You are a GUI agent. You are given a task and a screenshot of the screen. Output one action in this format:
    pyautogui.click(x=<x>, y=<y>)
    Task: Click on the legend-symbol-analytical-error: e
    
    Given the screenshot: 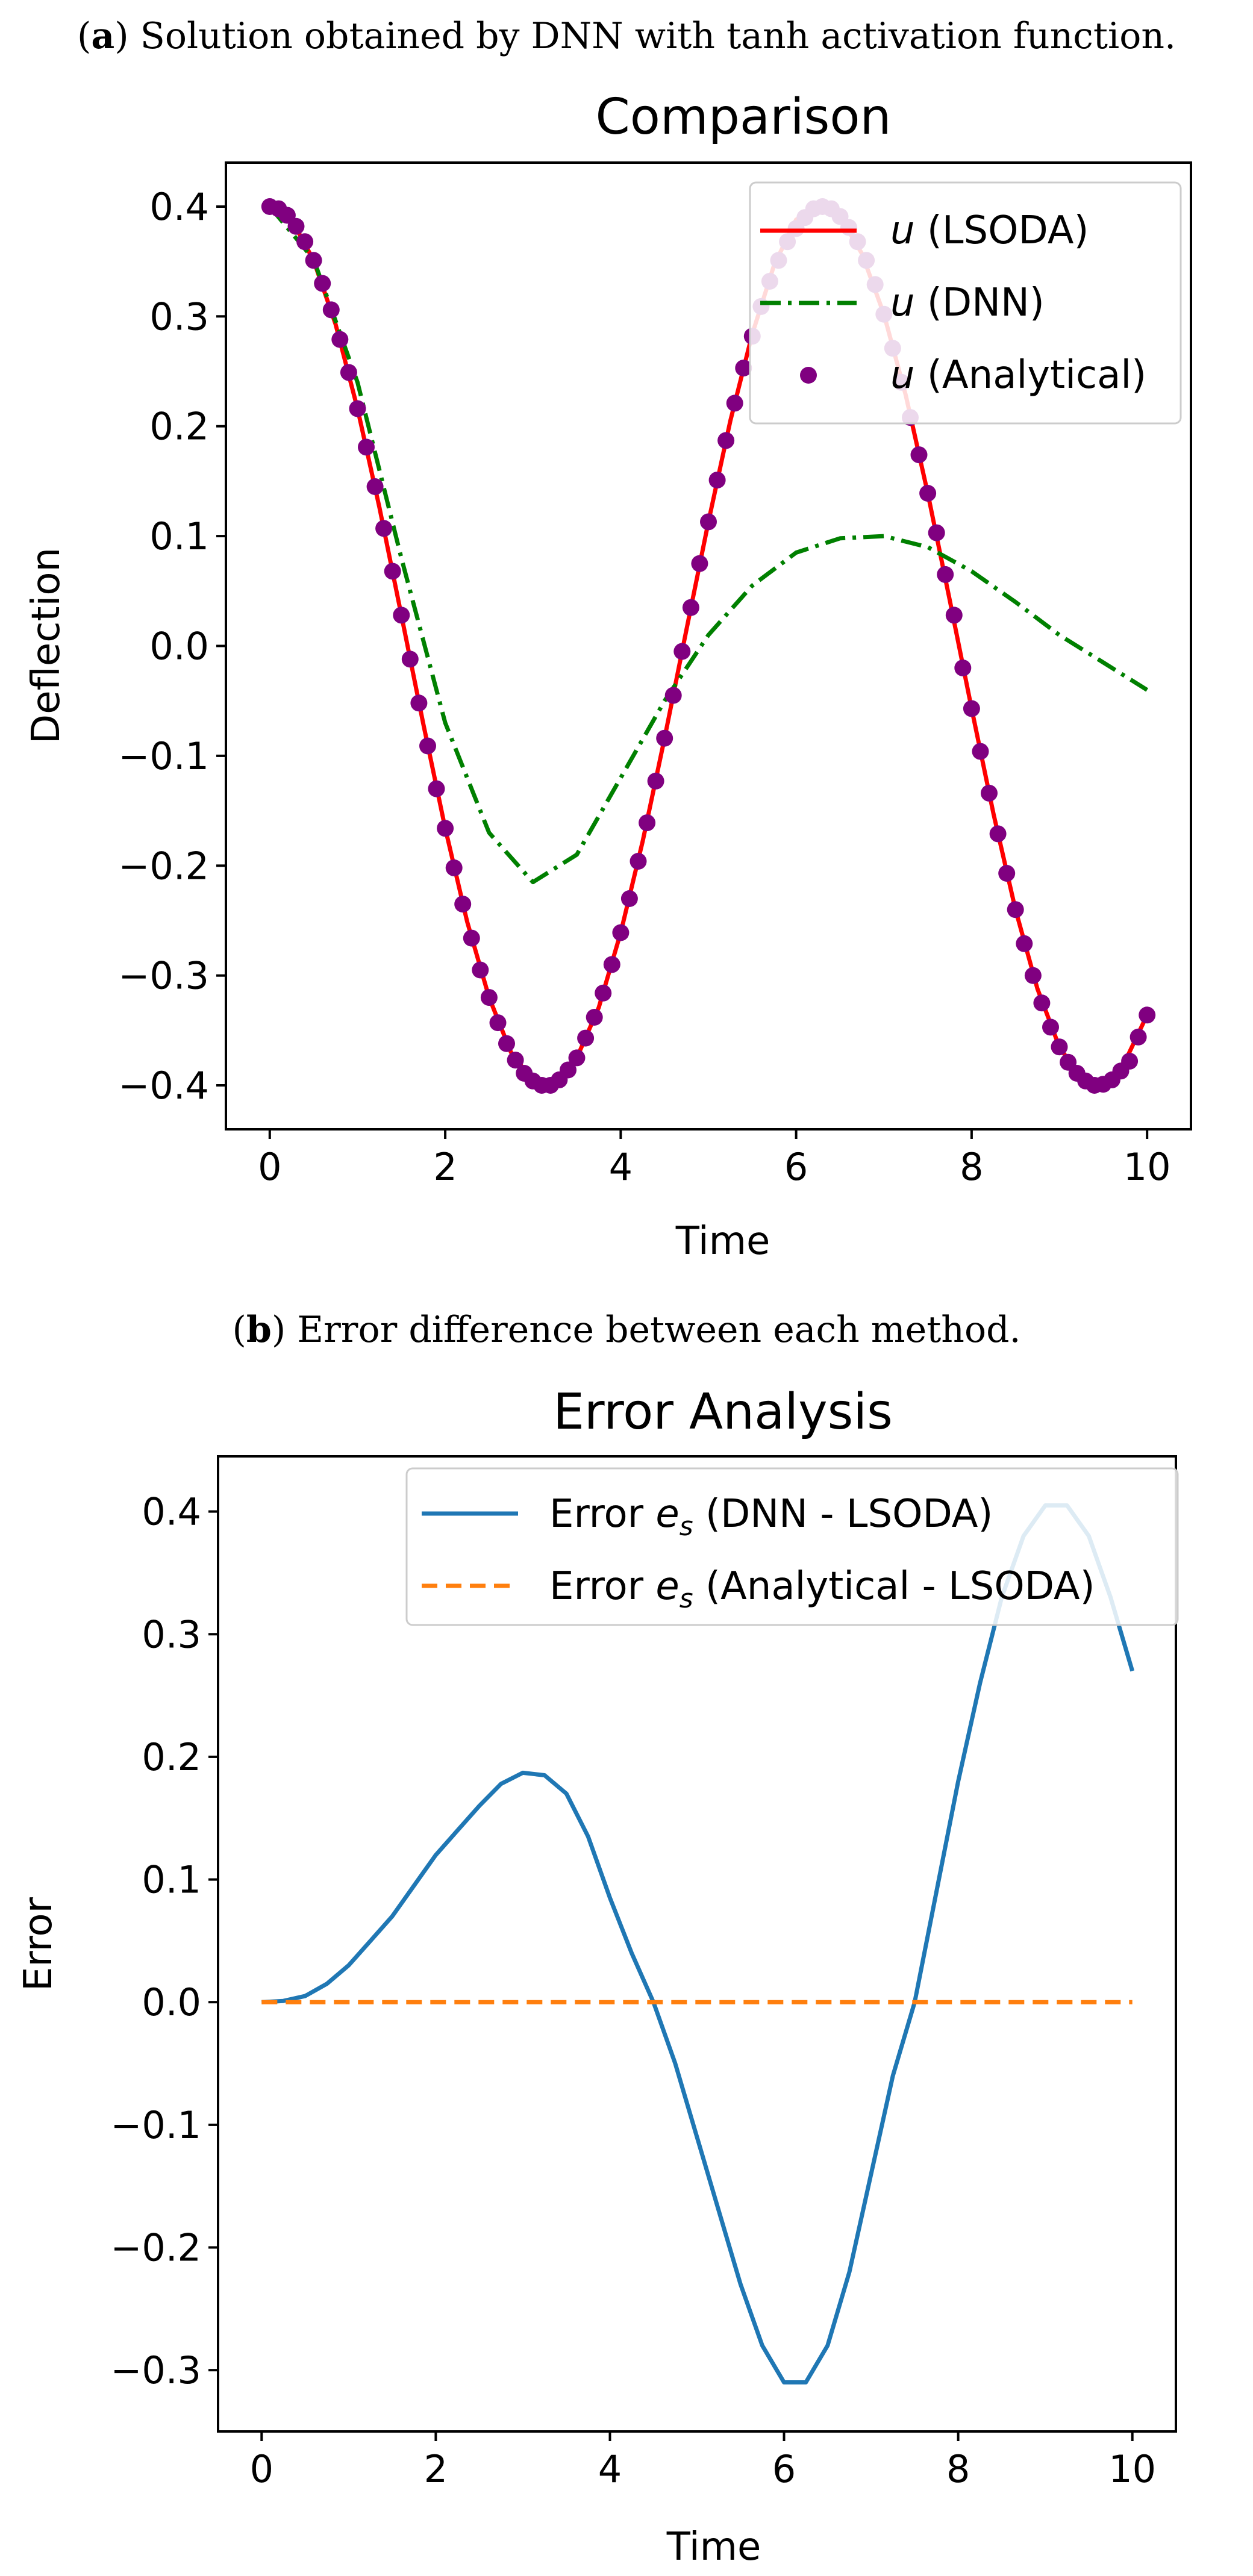 What is the action you would take?
    pyautogui.click(x=667, y=1586)
    